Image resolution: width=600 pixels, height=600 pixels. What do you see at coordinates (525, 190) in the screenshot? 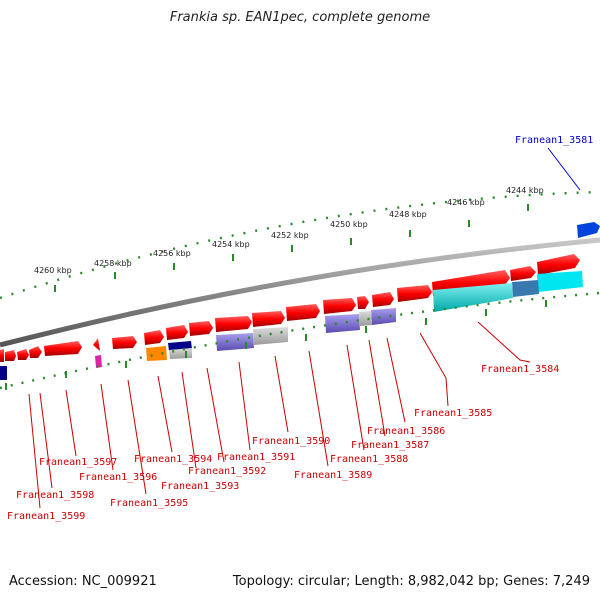
I see `tick-label-4244: 4244 kbp` at bounding box center [525, 190].